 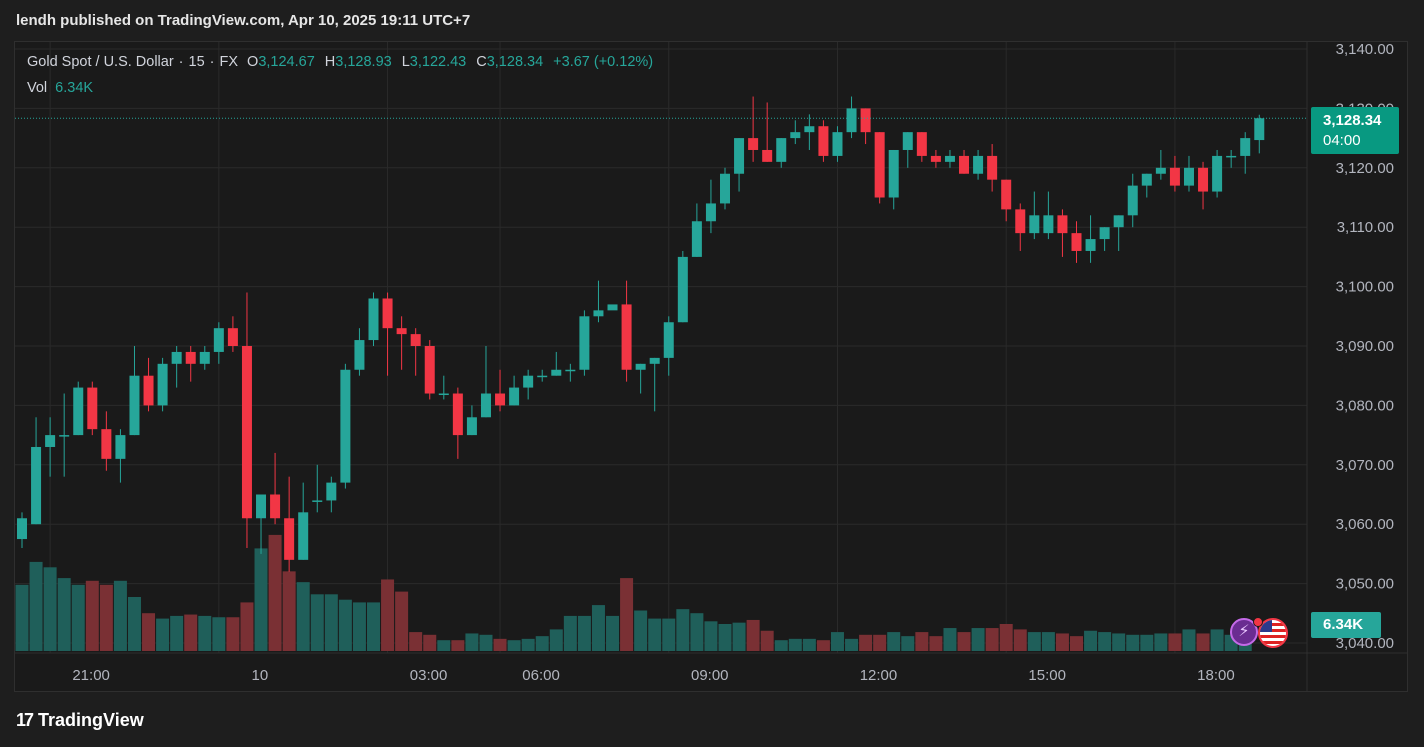 What do you see at coordinates (1355, 130) in the screenshot?
I see `last-price-tag: 3,128.34 04:00` at bounding box center [1355, 130].